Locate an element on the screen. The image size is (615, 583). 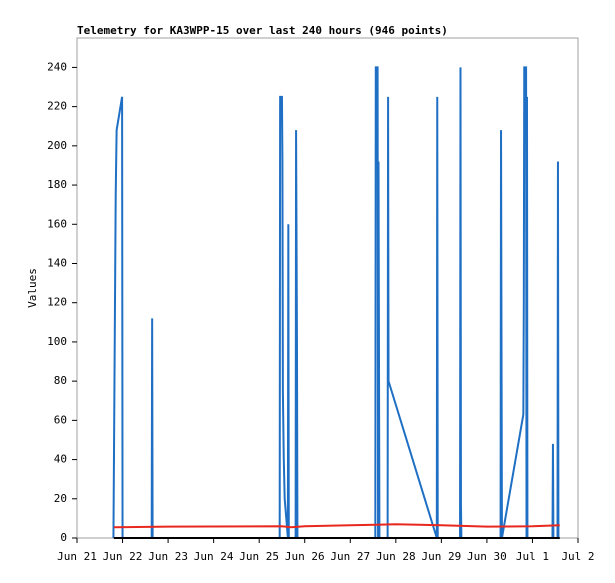
y-tick-label: 240 is located at coordinates (57, 66).